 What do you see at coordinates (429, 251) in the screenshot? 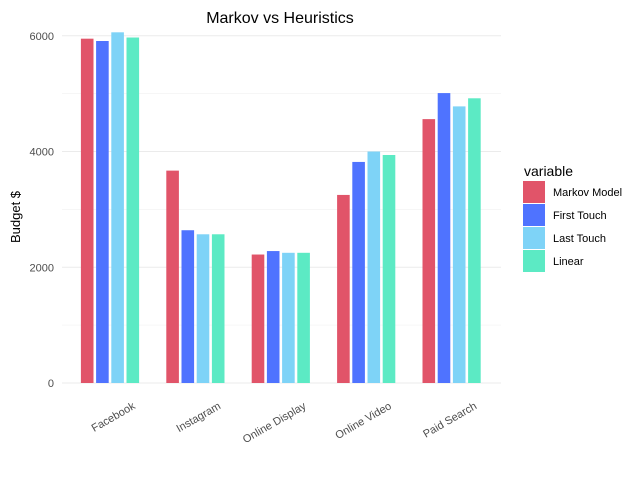
I see `bar-paid-search-markov-model` at bounding box center [429, 251].